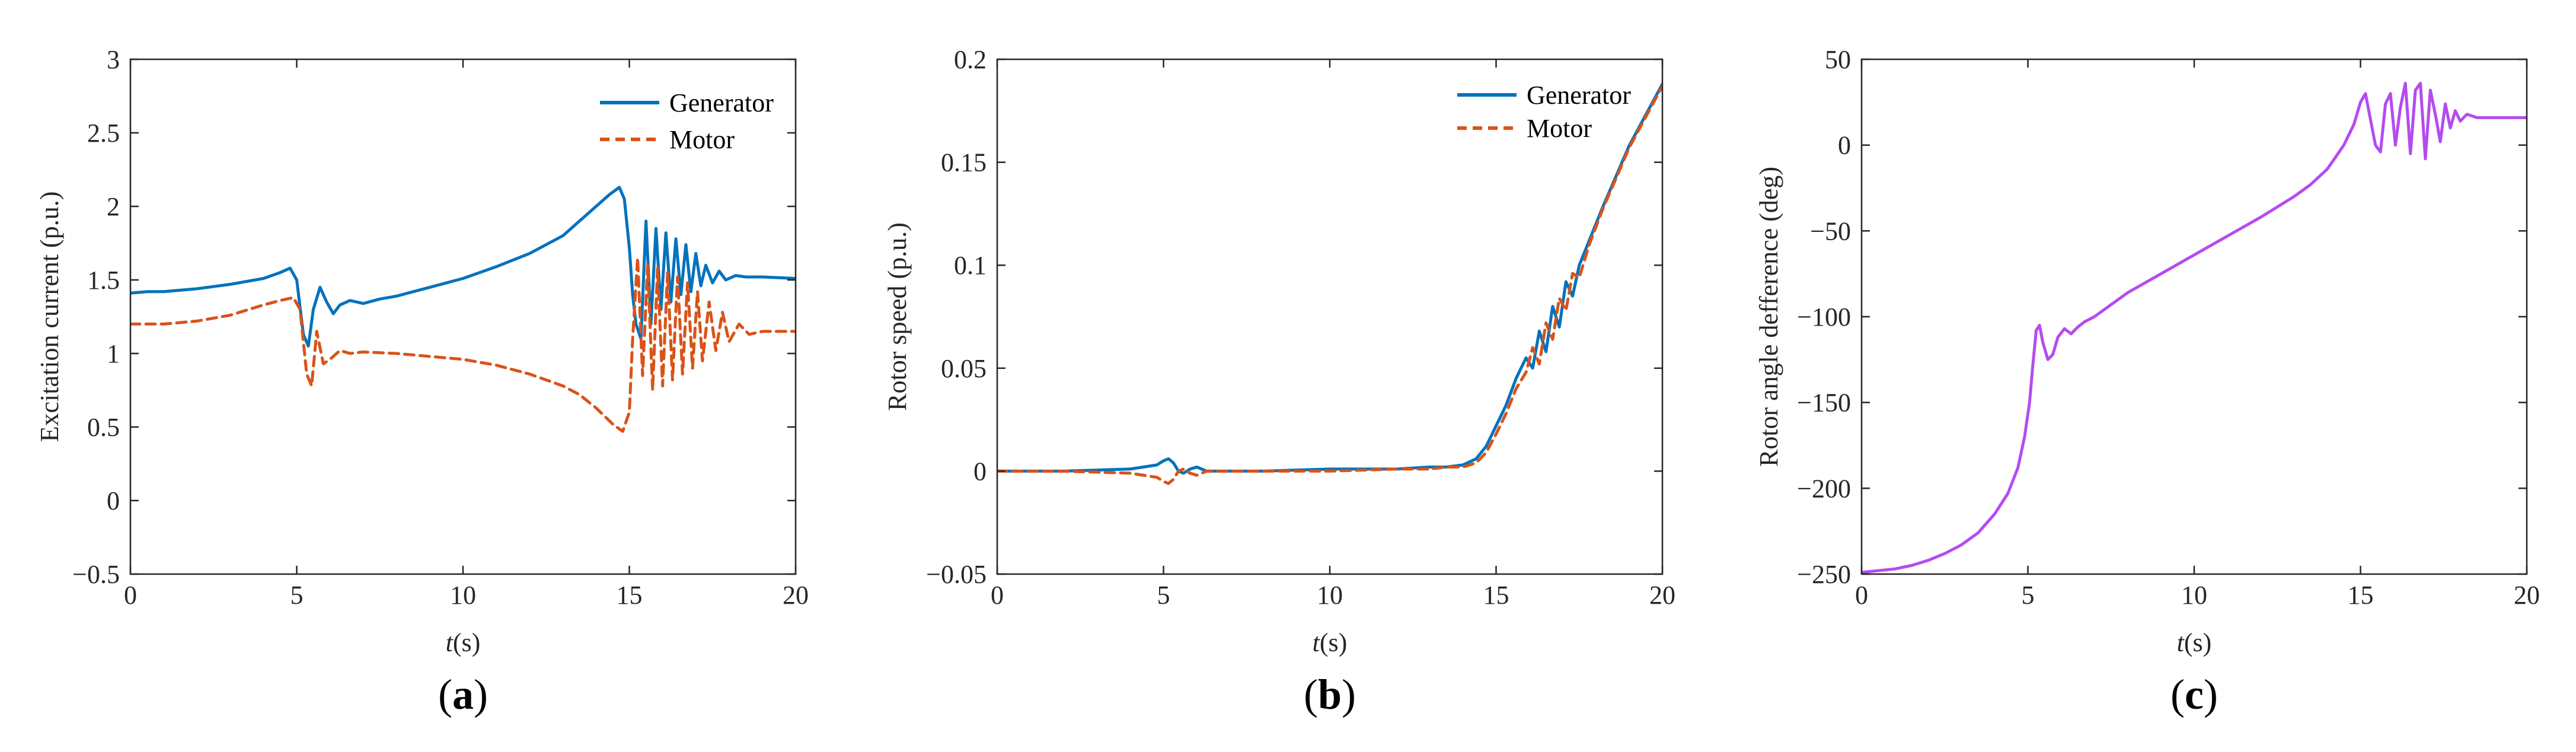 Image resolution: width=2576 pixels, height=752 pixels. What do you see at coordinates (297, 595) in the screenshot?
I see `panel-a-x-tick-label: 5` at bounding box center [297, 595].